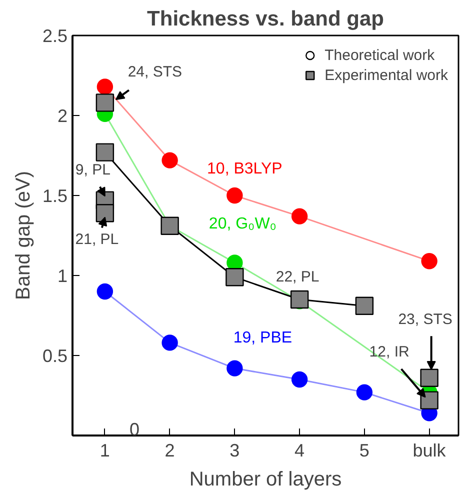 This screenshot has width=472, height=494. I want to click on annotation: 9, PL, so click(92, 169).